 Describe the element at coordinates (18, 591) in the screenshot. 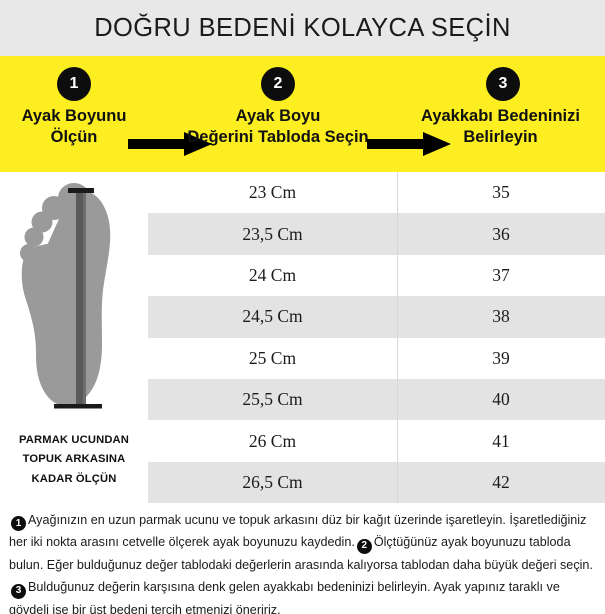

I see `note-3-badge: 3` at that location.